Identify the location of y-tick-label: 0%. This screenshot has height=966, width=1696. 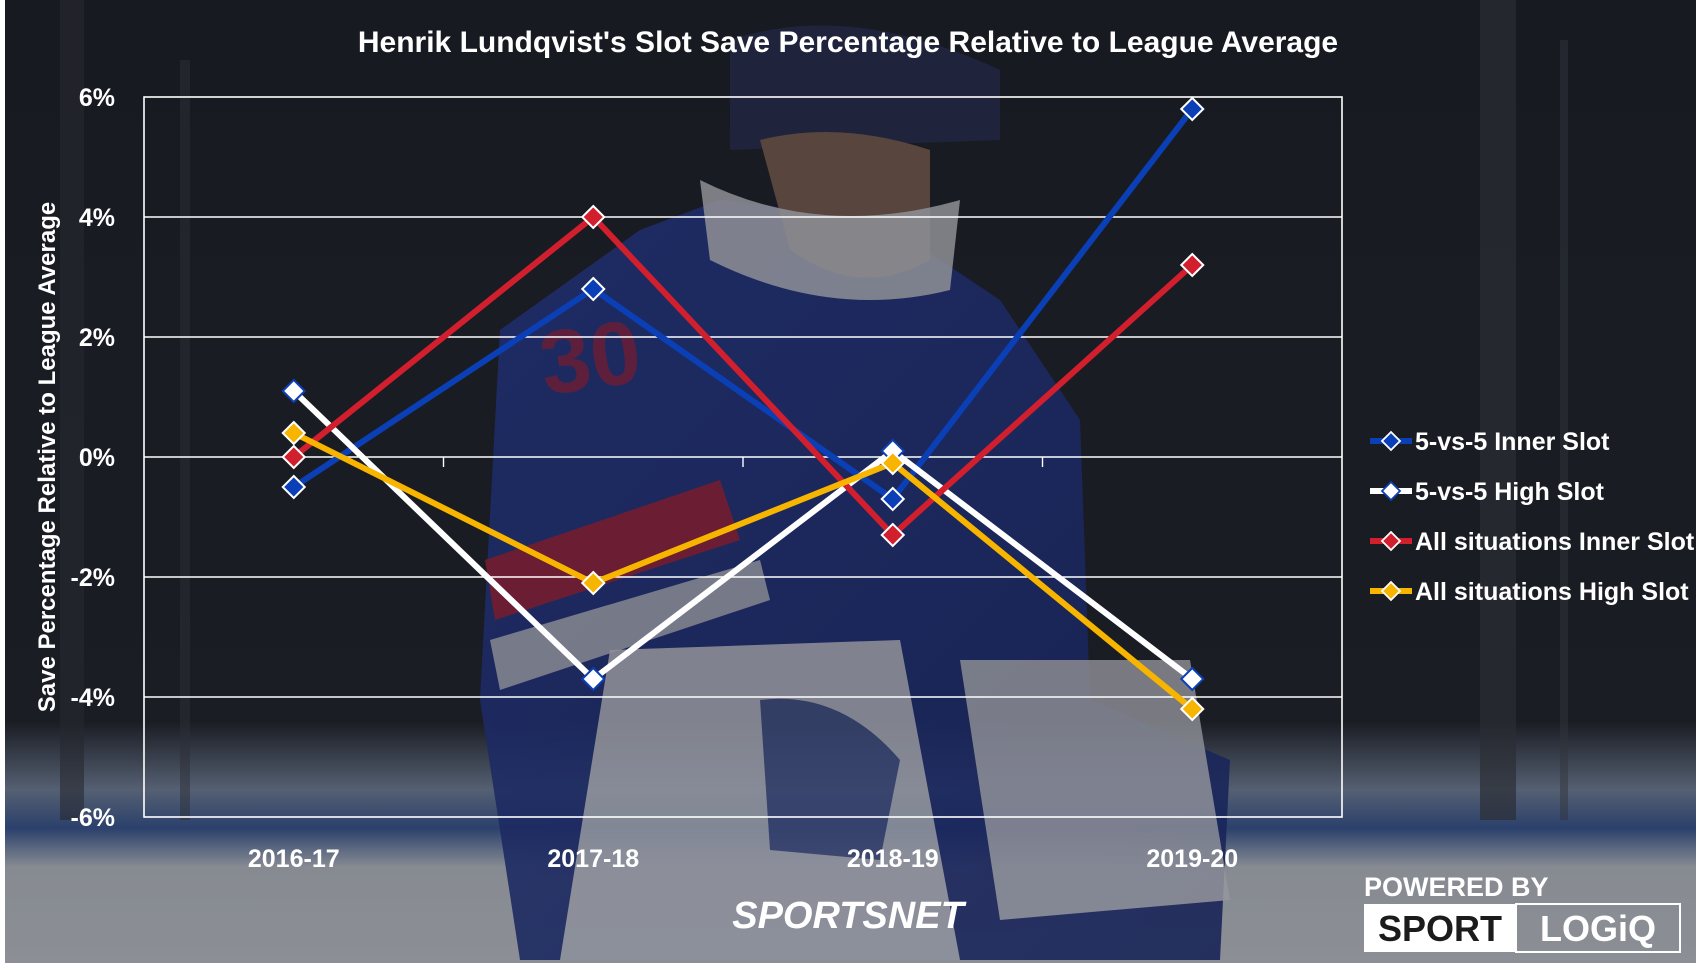
(97, 458).